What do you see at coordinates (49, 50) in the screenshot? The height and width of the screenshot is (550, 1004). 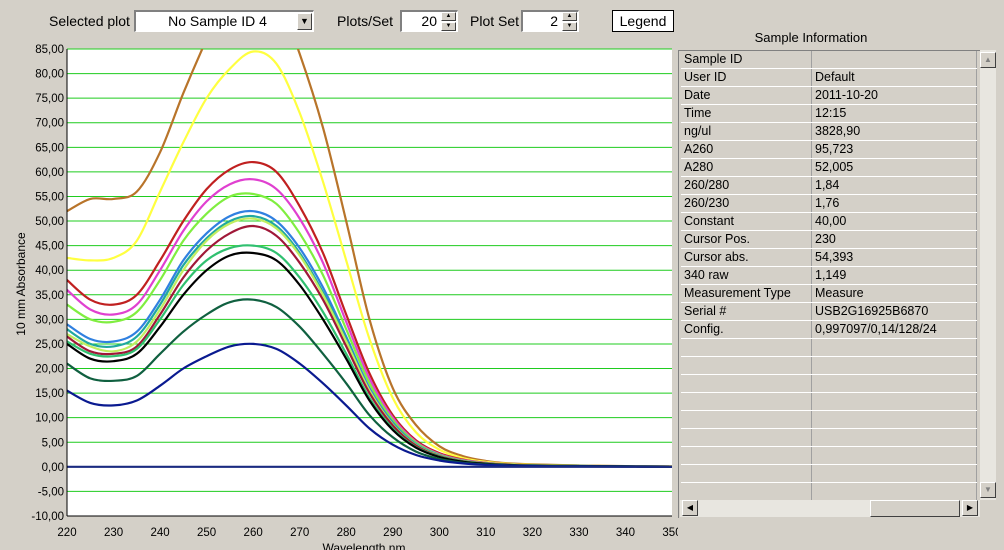 I see `y-tick-label: 85,00` at bounding box center [49, 50].